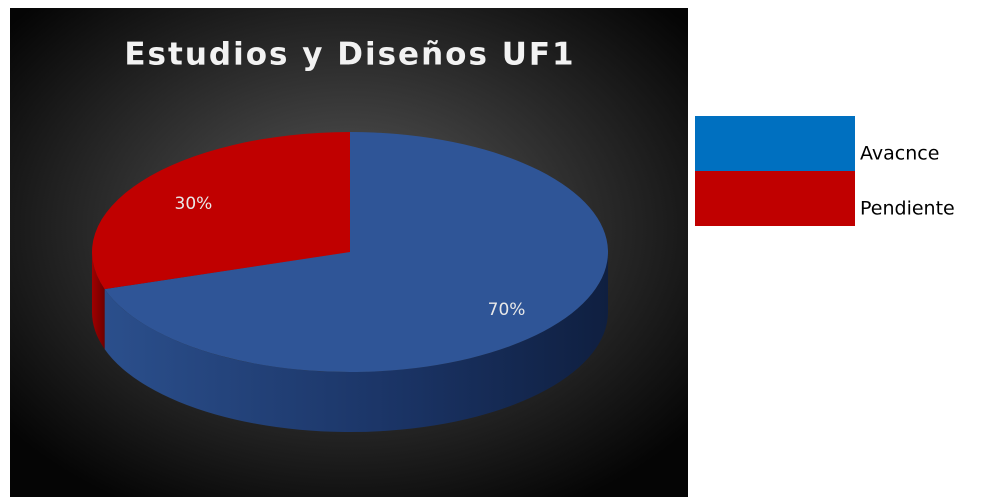 The width and height of the screenshot is (990, 501). I want to click on data-label: 70%, so click(507, 310).